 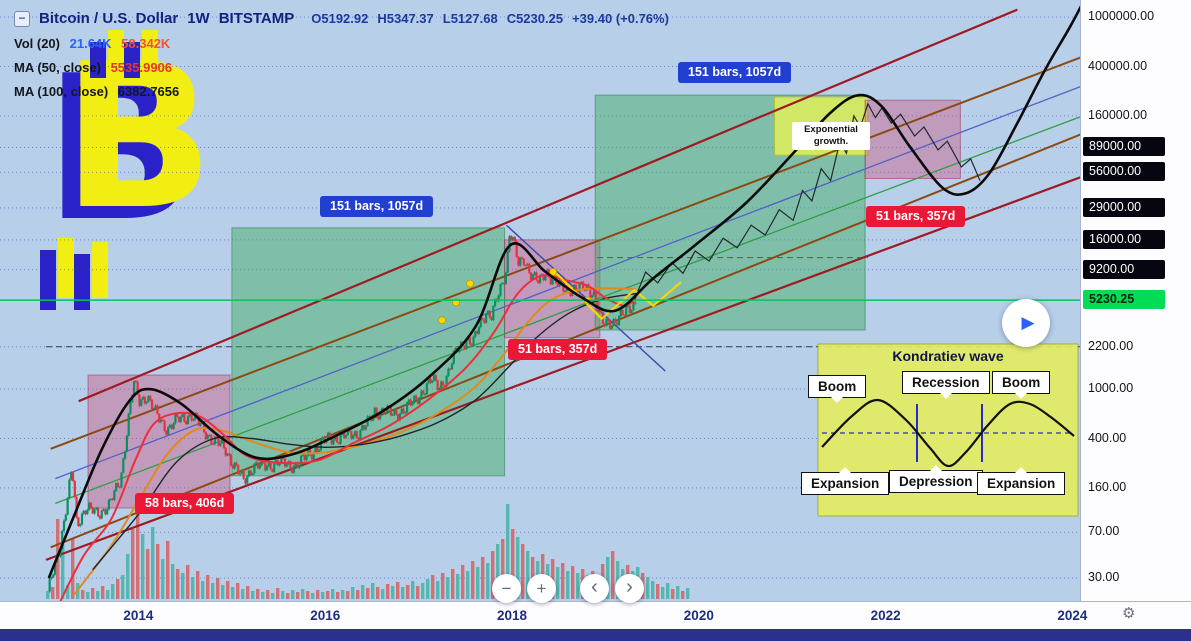 What do you see at coordinates (1118, 65) in the screenshot?
I see `price-tick: 400000.00` at bounding box center [1118, 65].